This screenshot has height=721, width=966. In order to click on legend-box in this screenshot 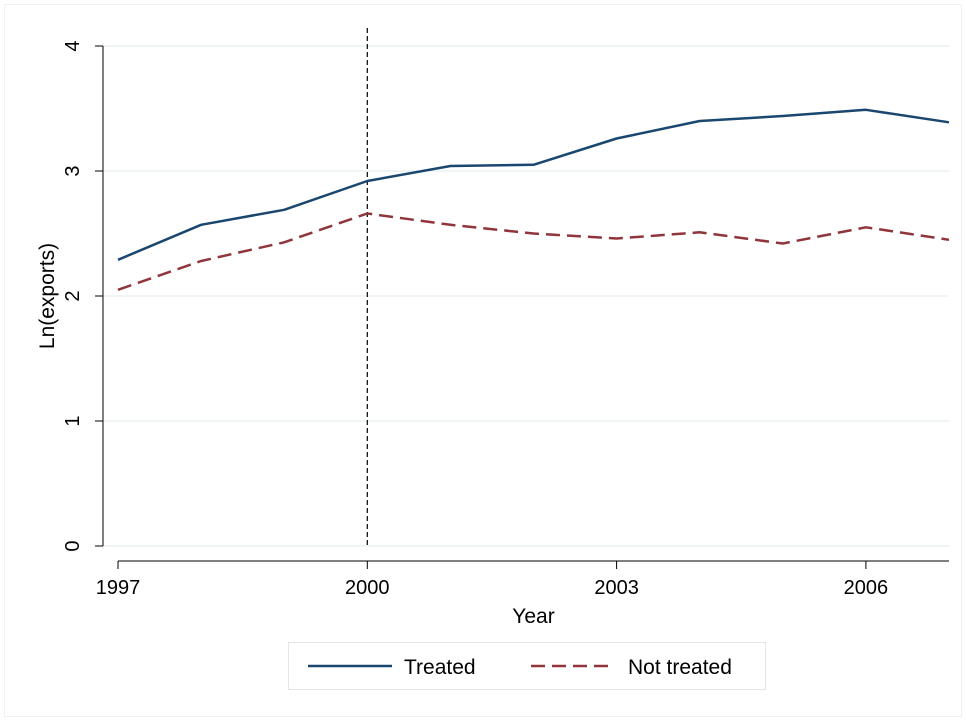, I will do `click(527, 666)`.